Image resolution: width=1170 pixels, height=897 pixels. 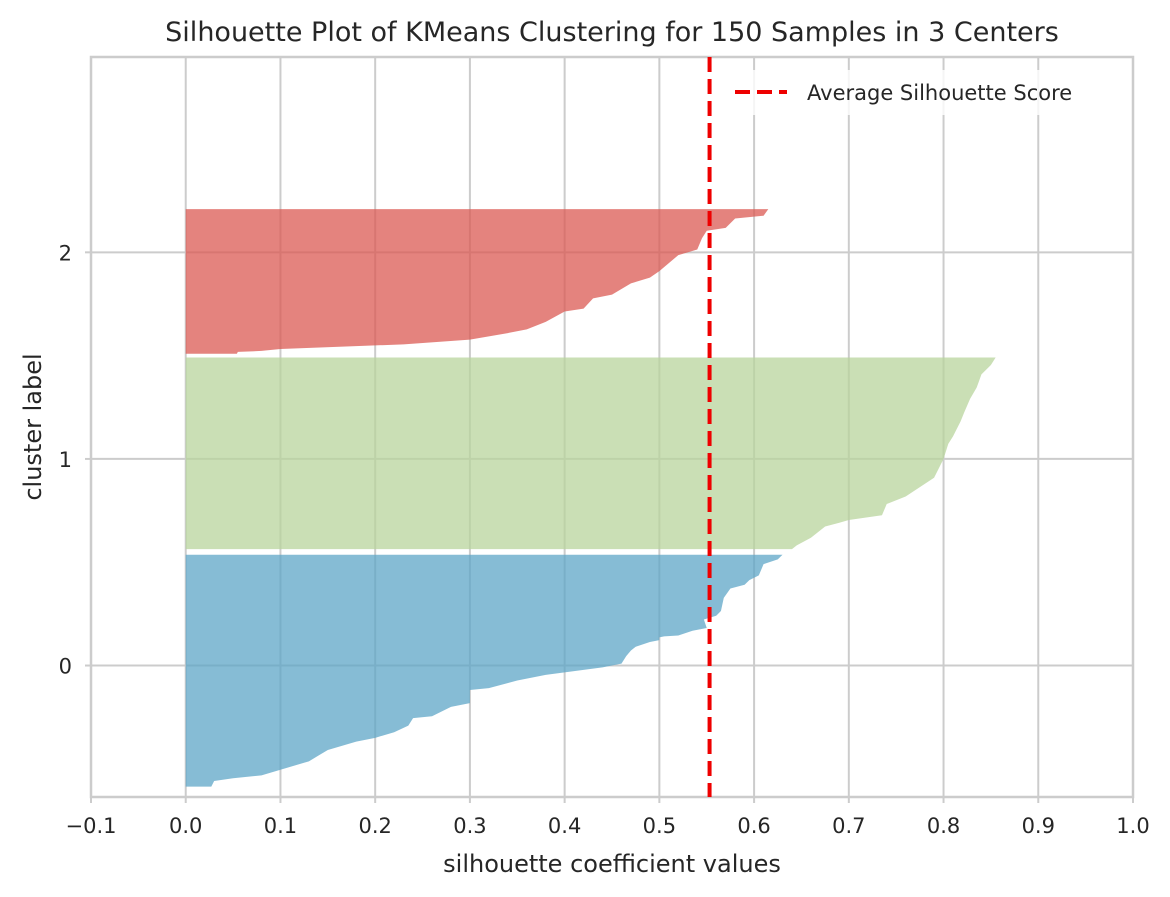 I want to click on y-tick-label: 0, so click(x=65, y=667).